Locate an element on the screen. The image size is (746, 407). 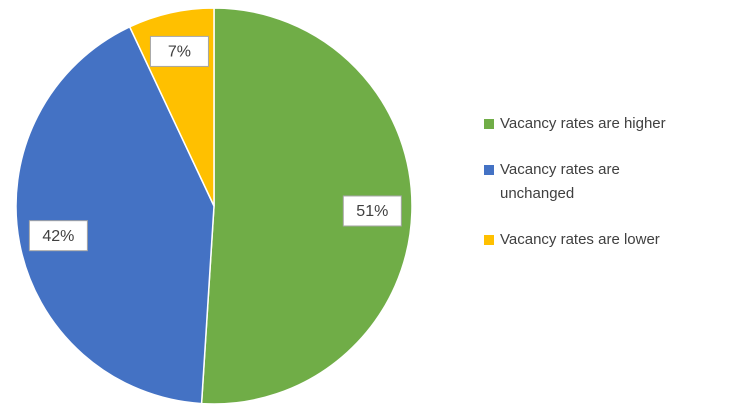
data-label: 42% is located at coordinates (58, 236).